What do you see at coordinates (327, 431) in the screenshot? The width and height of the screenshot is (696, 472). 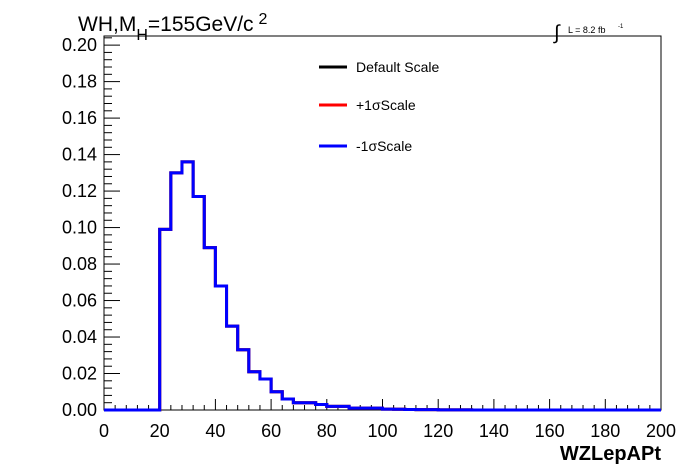 I see `x-tick-label: 80` at bounding box center [327, 431].